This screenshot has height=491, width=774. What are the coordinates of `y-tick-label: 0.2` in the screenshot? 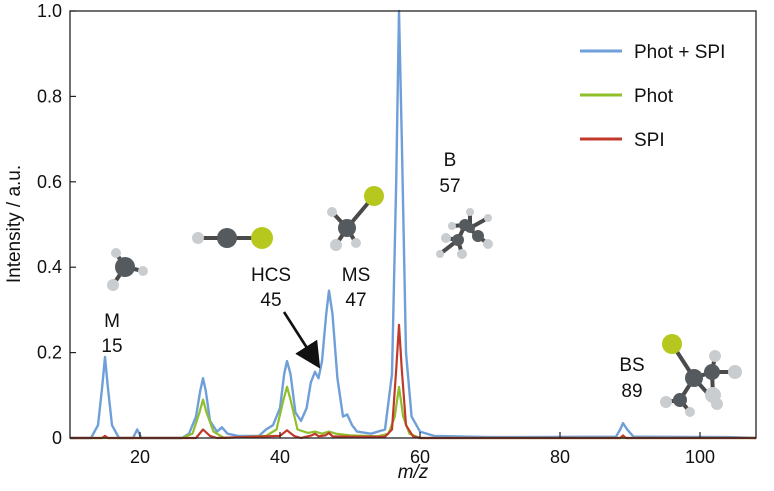 It's located at (49, 353).